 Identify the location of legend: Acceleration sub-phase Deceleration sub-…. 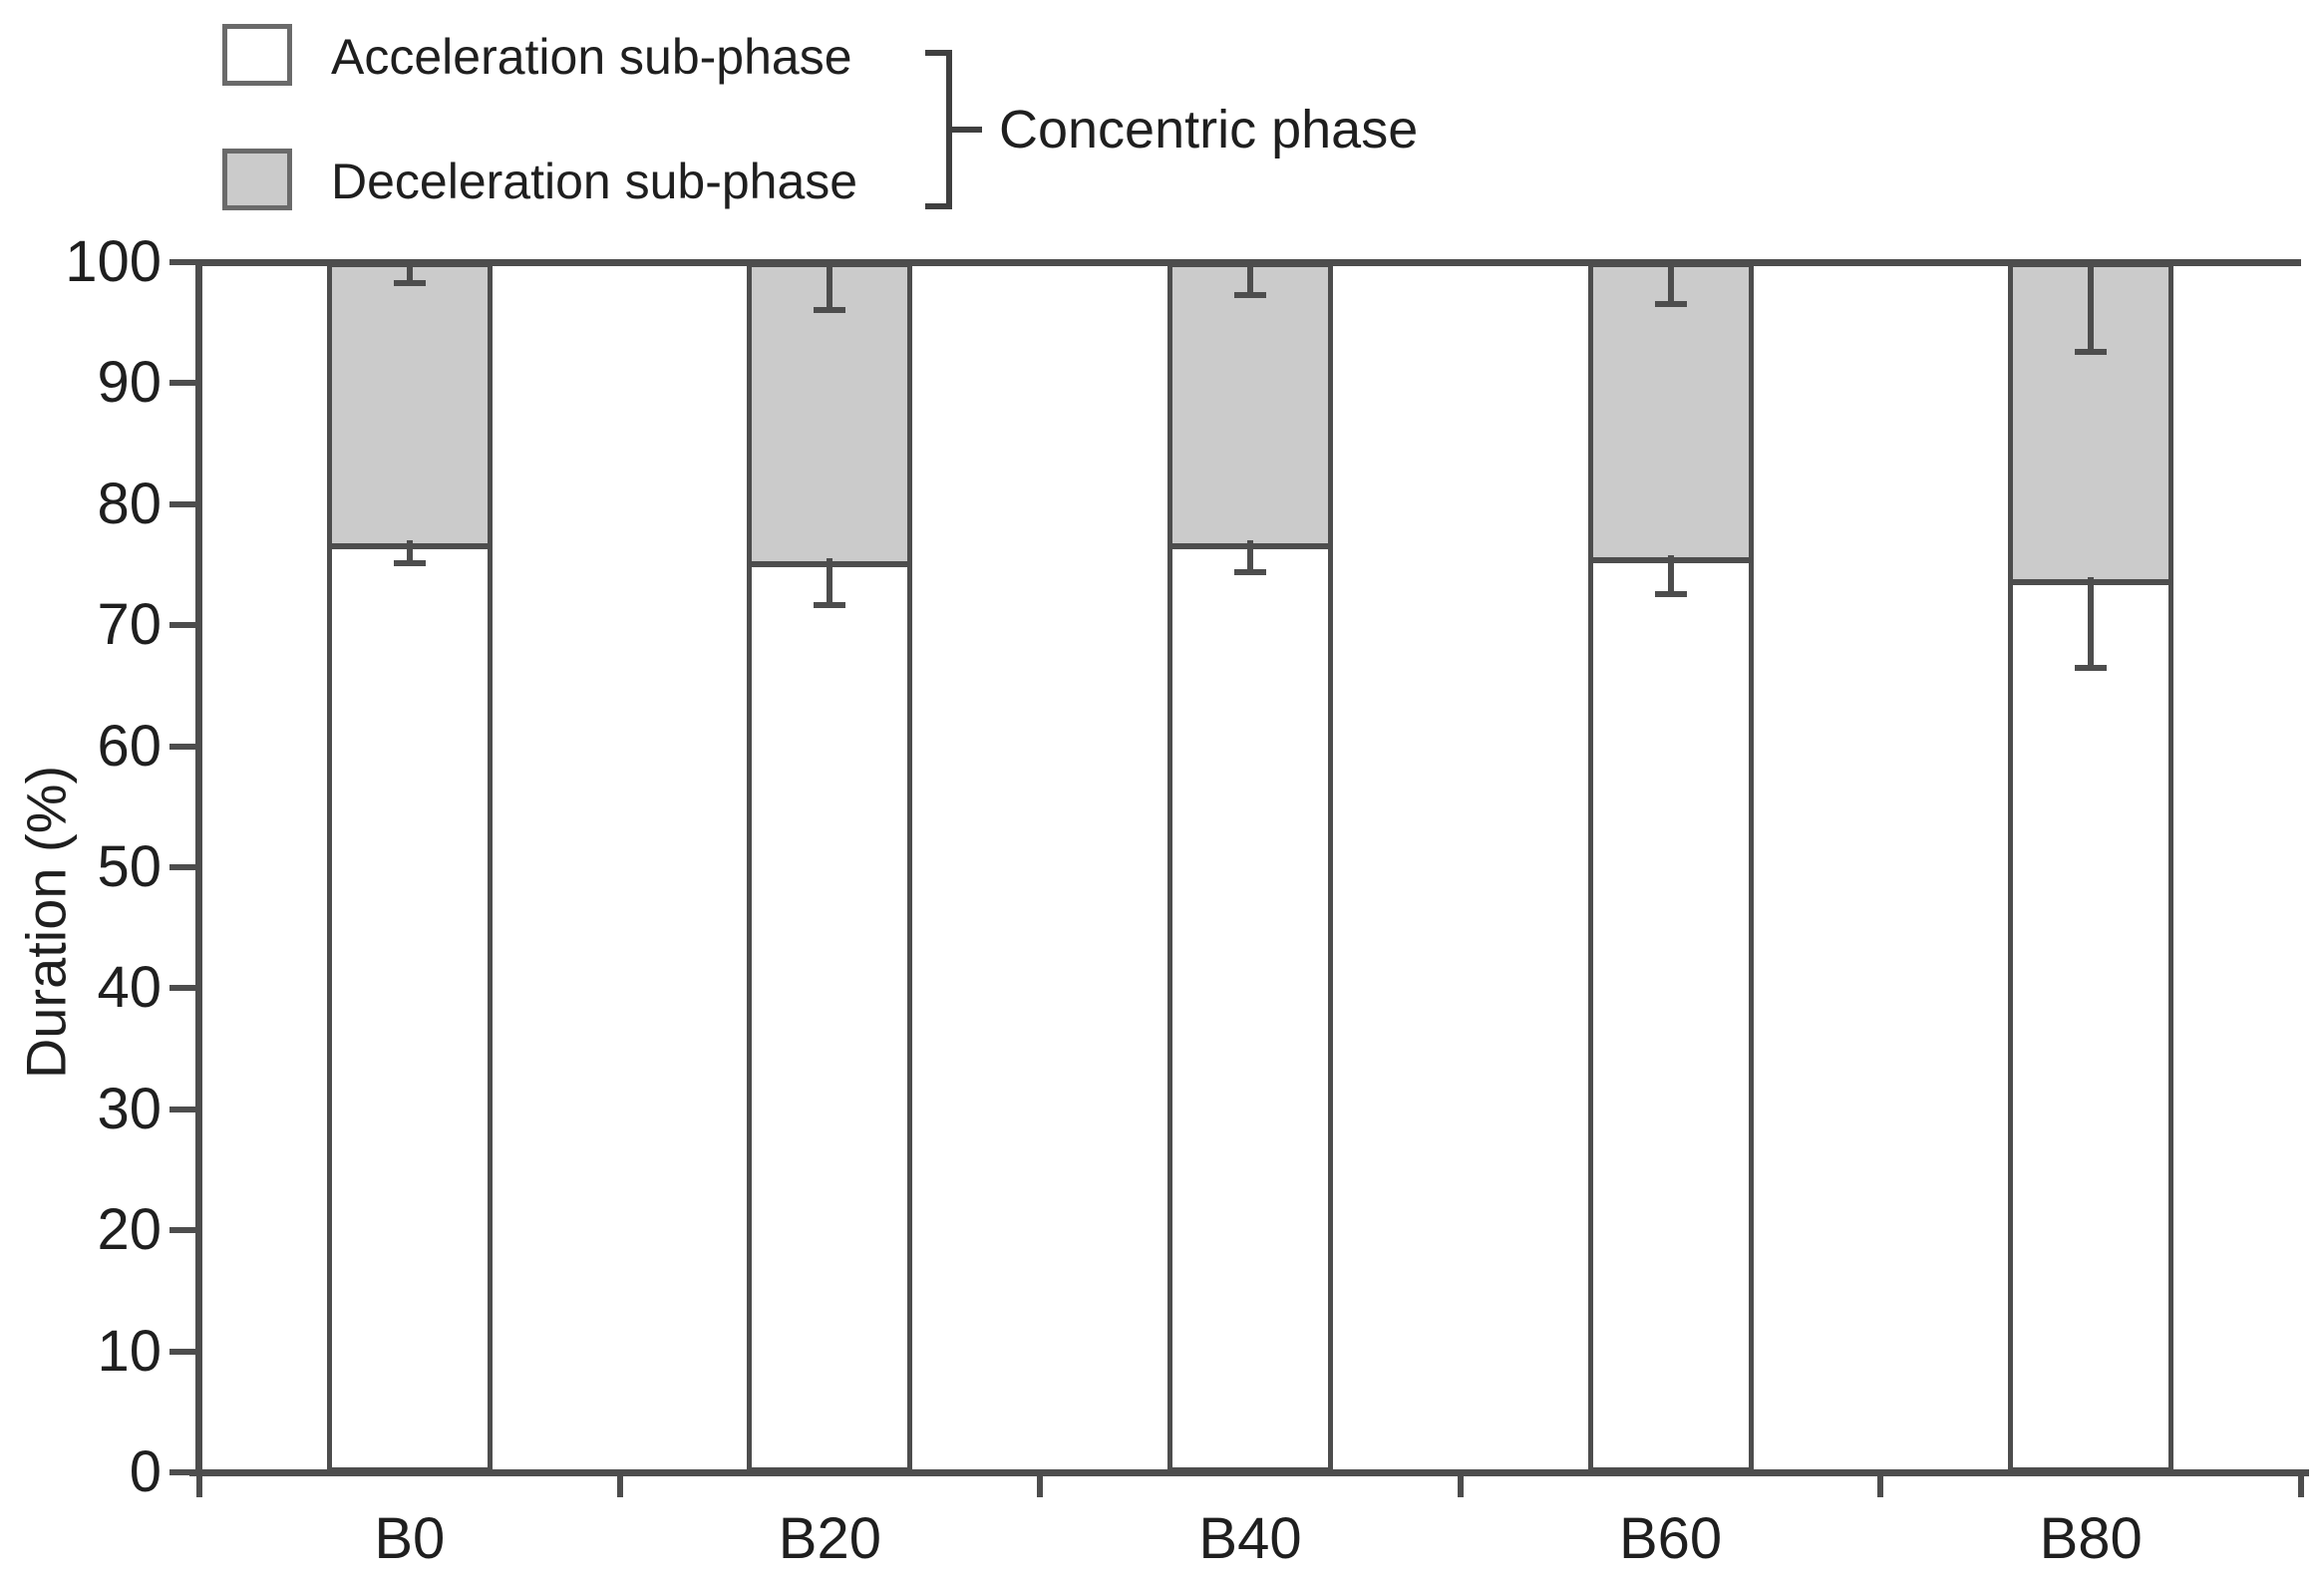
(747, 119).